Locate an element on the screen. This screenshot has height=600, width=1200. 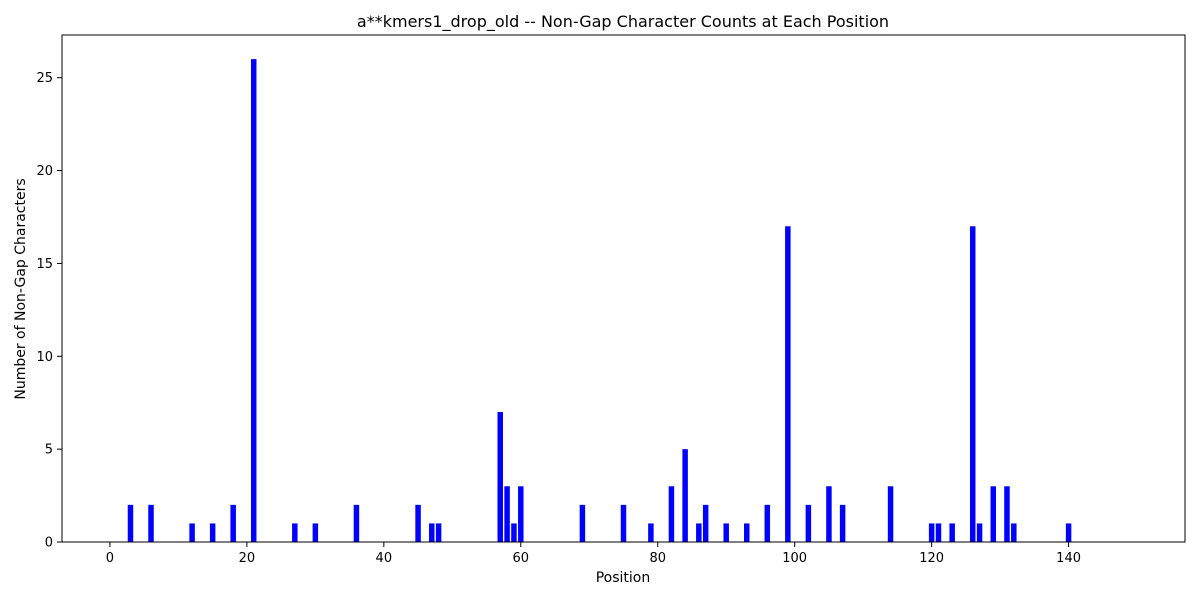
y-tick-label: 0 is located at coordinates (49, 543).